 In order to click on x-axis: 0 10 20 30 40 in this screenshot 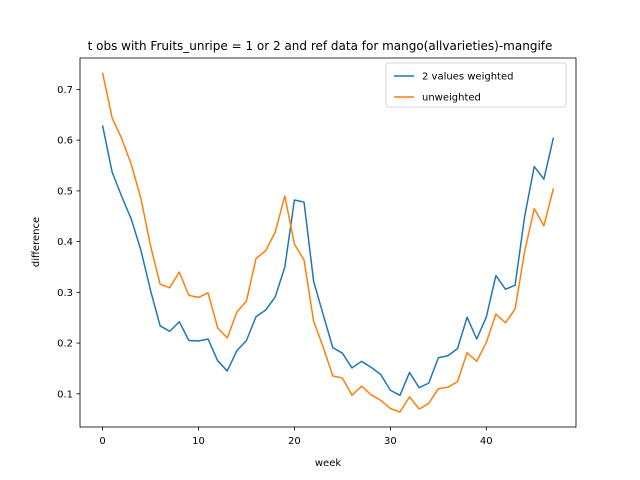, I will do `click(296, 437)`.